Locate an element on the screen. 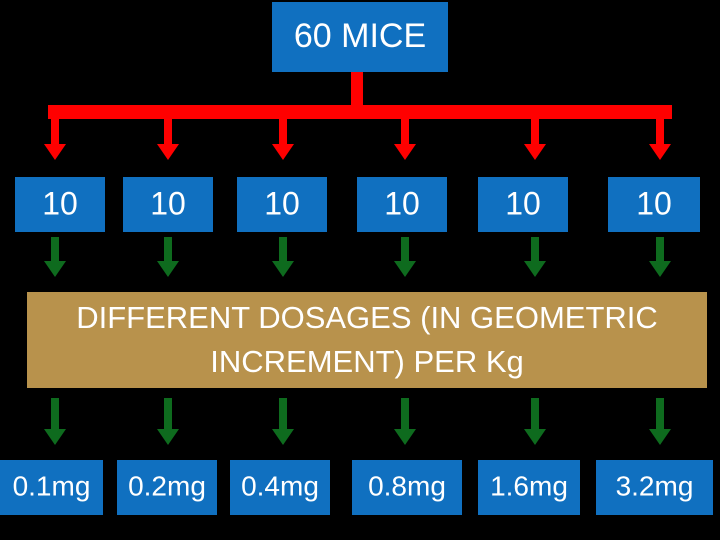  dosage-line: DIFFERENT DOSAGES (IN GEOMETRIC is located at coordinates (367, 317).